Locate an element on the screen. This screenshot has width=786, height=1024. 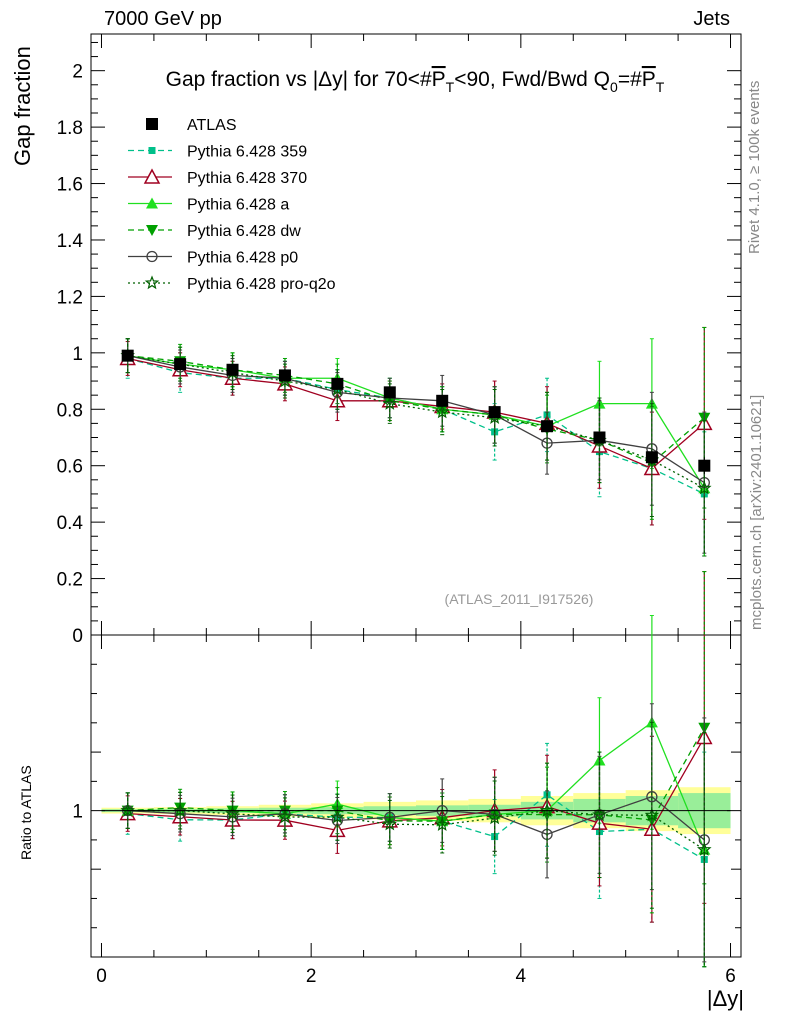
legend-marker-pa is located at coordinates (152, 203).